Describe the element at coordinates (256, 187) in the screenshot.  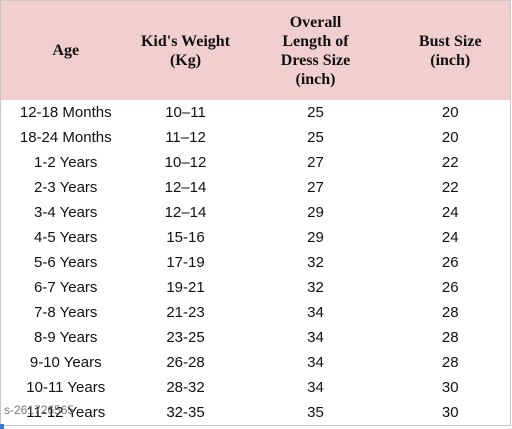
I see `table-row: 2-3 Years 12–14 27 22` at that location.